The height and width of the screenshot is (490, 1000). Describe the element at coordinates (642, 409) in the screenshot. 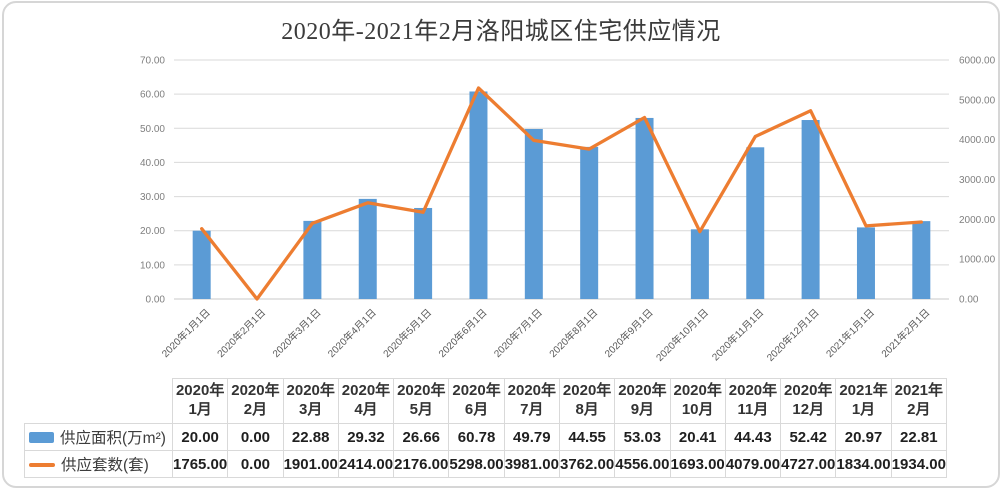

I see `header-month: 9月` at that location.